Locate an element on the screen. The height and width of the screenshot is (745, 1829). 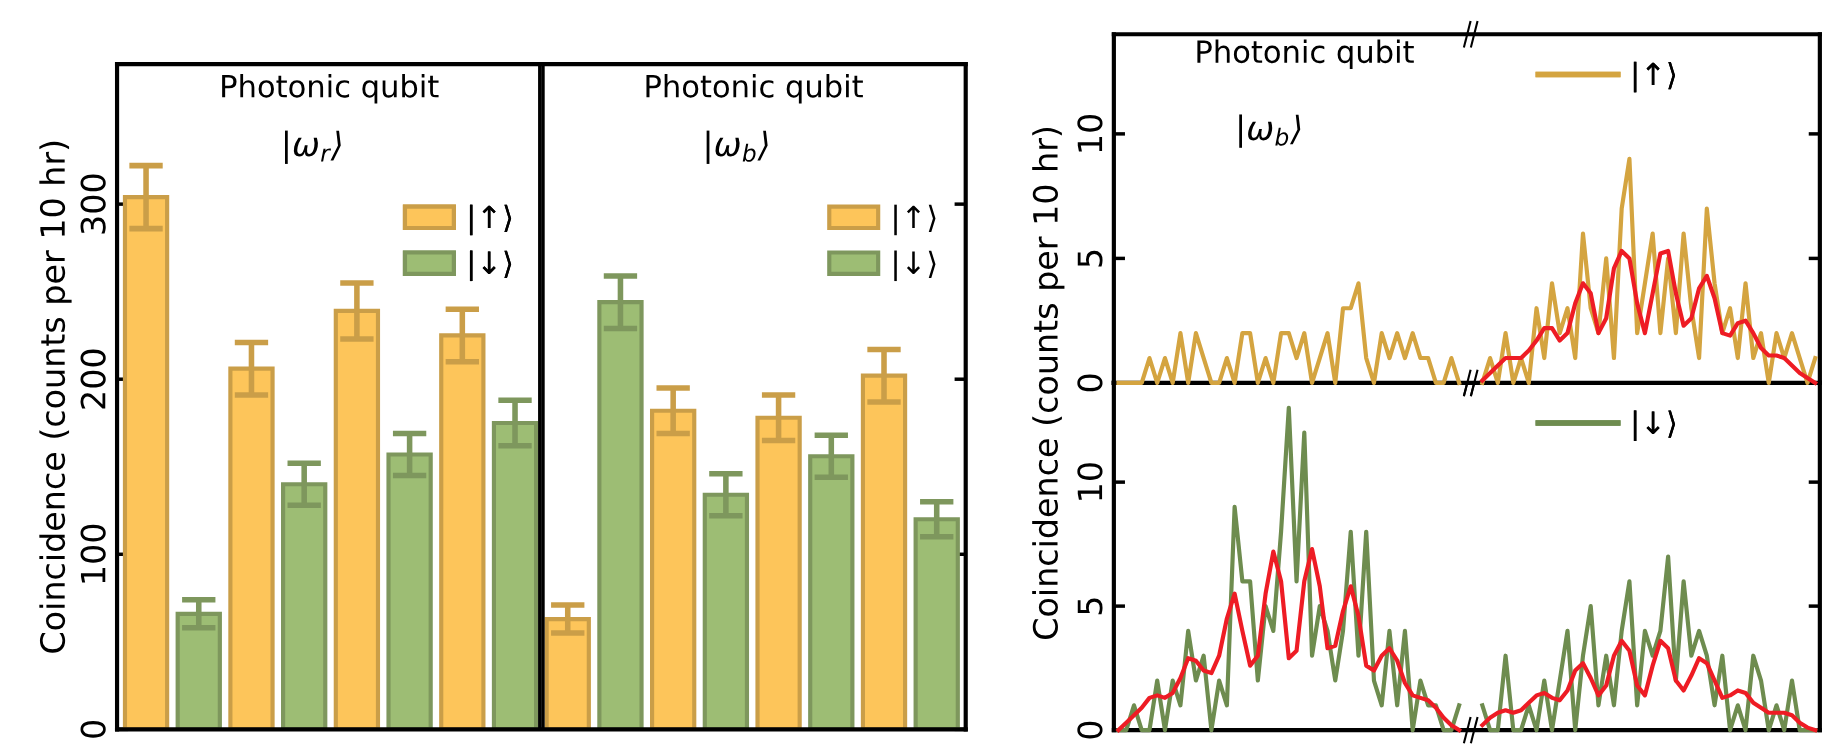
annotation: Photonic qubit is located at coordinates (754, 89).